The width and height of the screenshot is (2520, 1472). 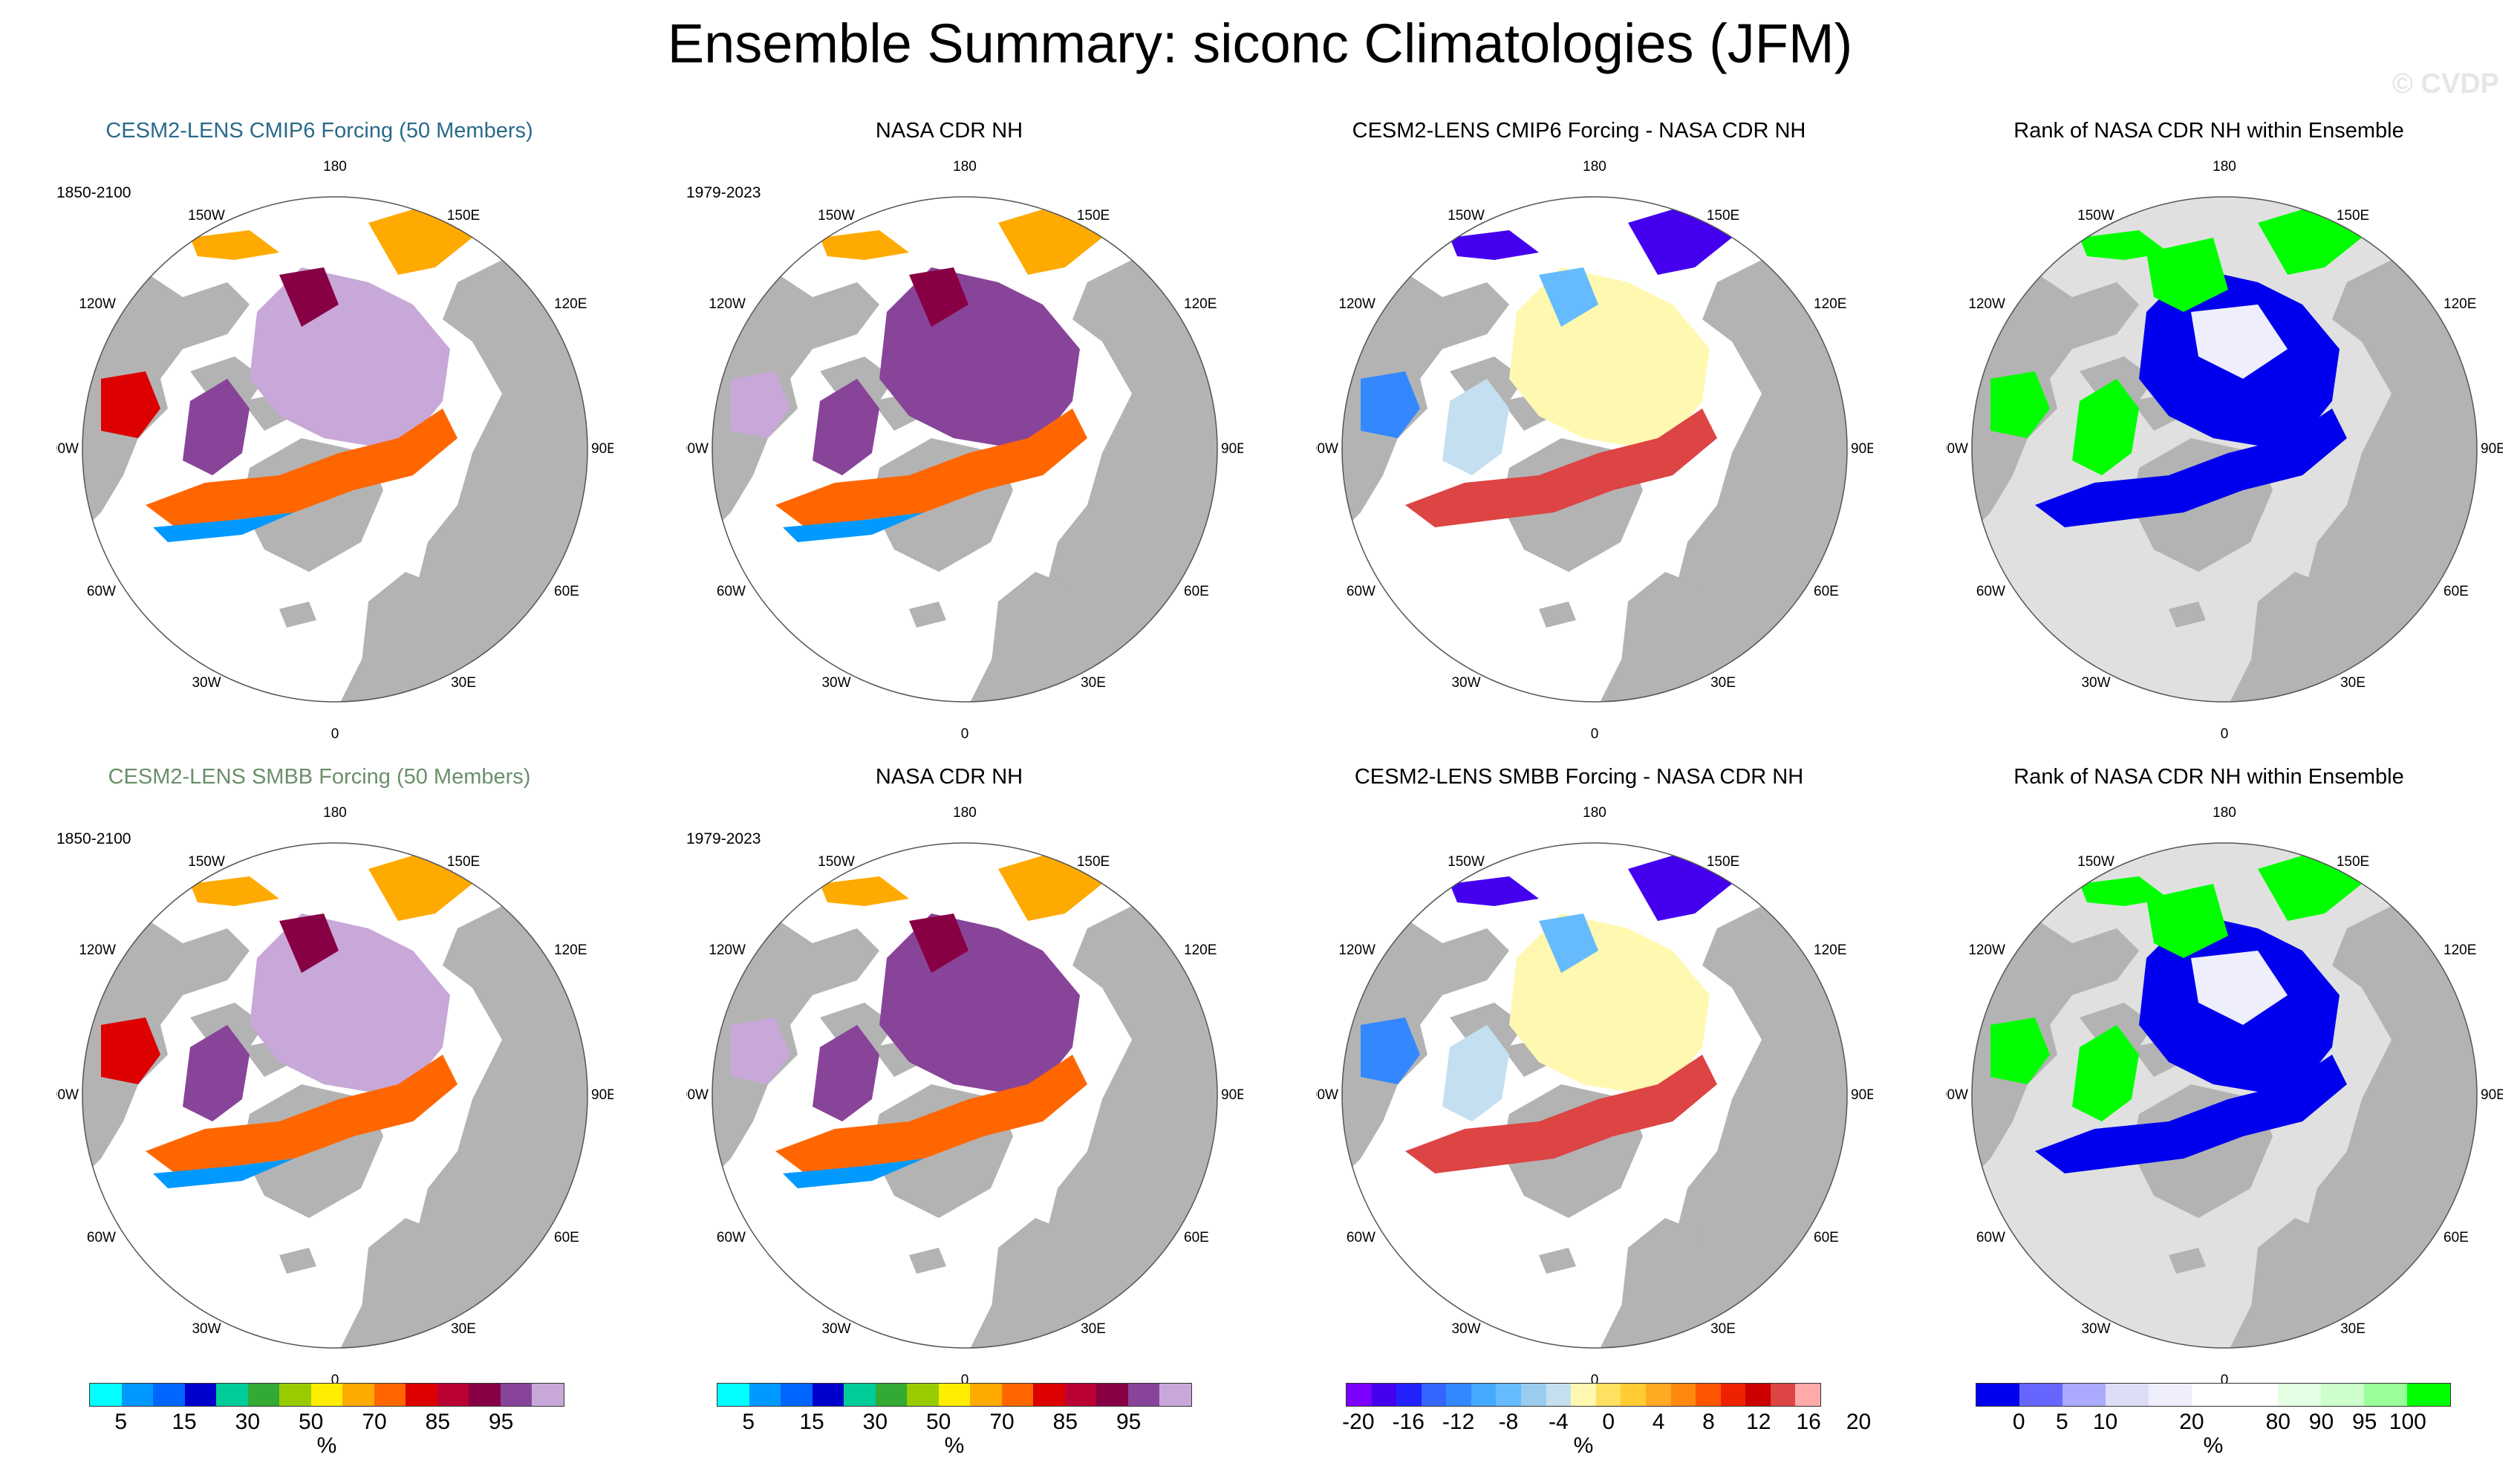 I want to click on colorbar-tick-label: -4, so click(x=1558, y=1422).